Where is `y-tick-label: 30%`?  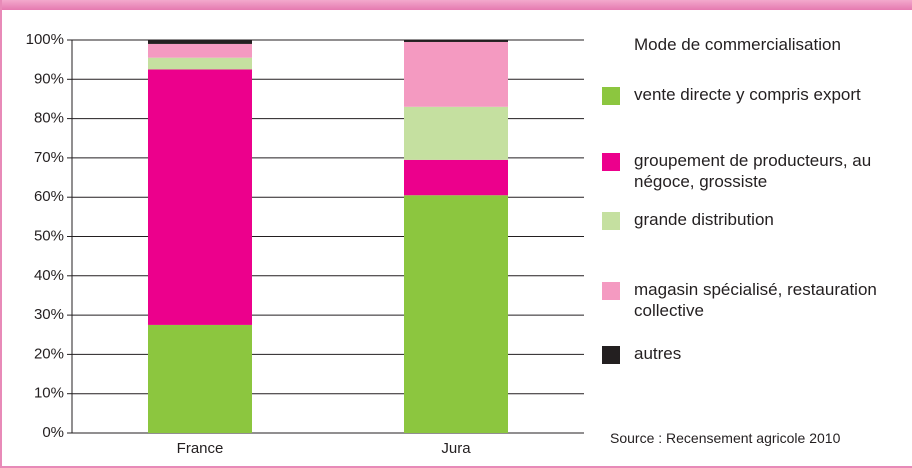
y-tick-label: 30% is located at coordinates (49, 314).